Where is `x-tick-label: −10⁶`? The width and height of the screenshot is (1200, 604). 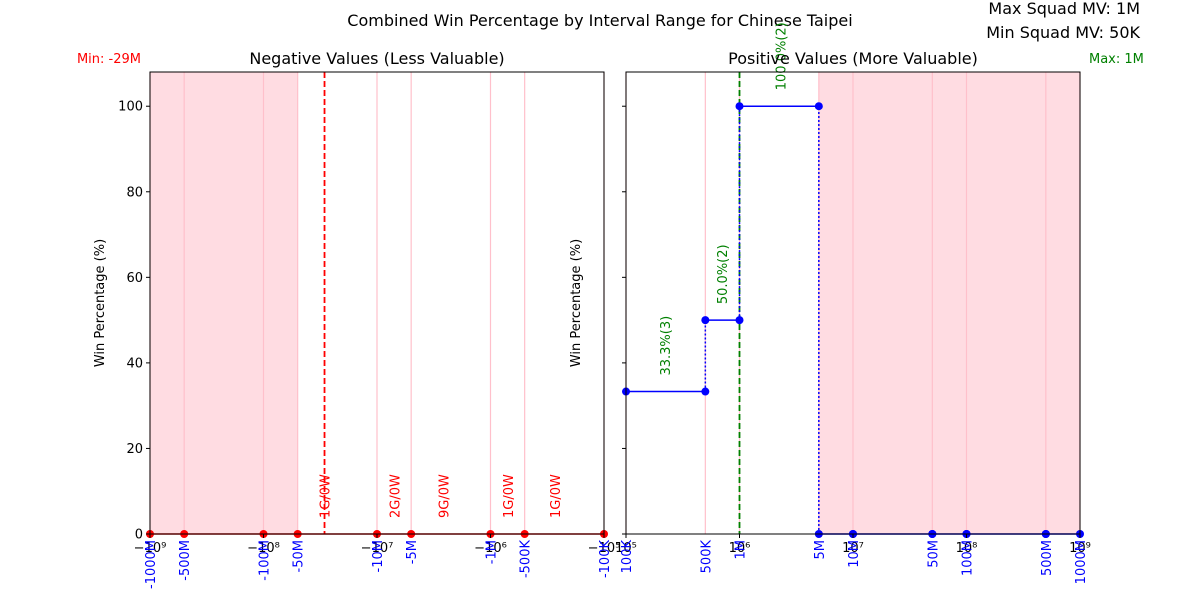
x-tick-label: −10⁶ is located at coordinates (490, 548).